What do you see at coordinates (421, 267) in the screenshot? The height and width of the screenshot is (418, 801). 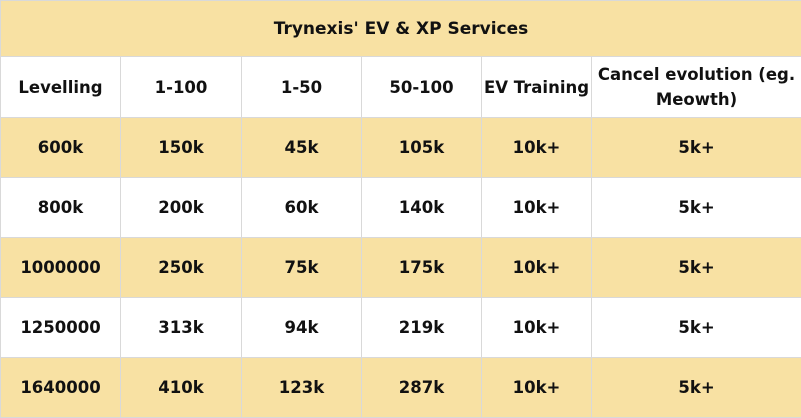 I see `cell-50-100: 175k` at bounding box center [421, 267].